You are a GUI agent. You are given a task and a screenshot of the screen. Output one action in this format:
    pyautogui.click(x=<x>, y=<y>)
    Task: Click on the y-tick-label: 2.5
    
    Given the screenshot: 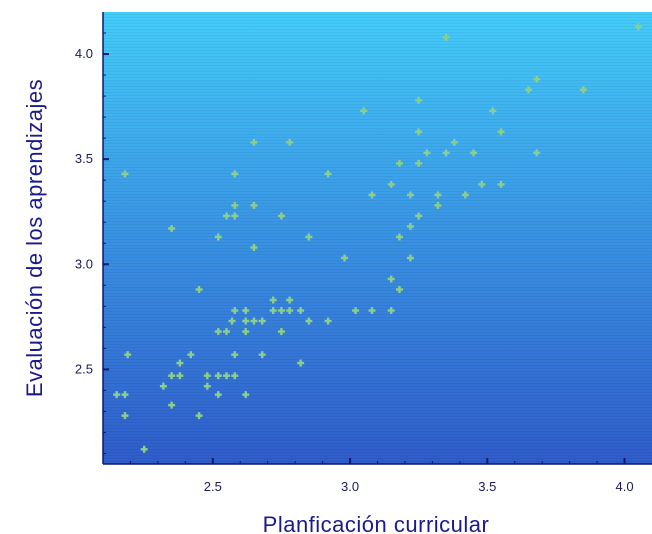 What is the action you would take?
    pyautogui.click(x=84, y=368)
    